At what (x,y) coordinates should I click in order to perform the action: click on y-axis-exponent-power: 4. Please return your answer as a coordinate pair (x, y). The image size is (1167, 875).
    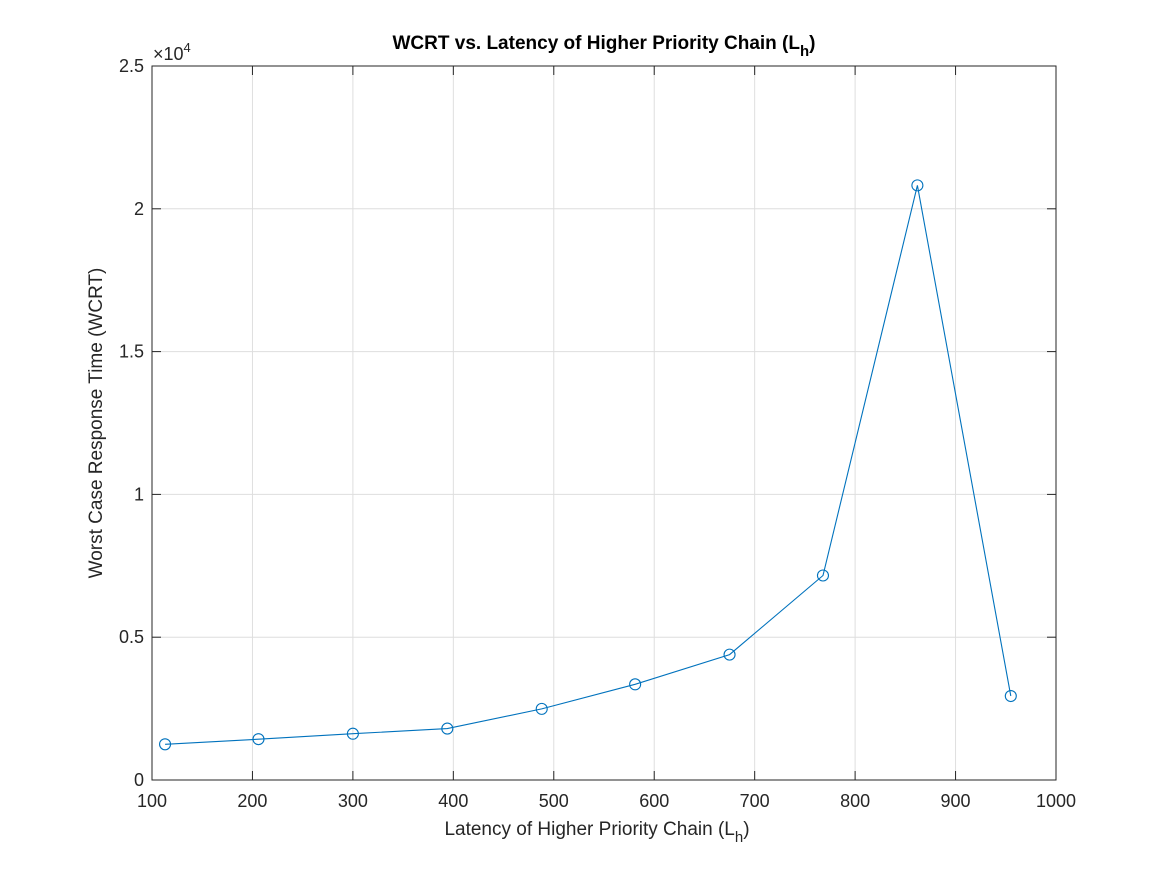
    Looking at the image, I should click on (187, 47).